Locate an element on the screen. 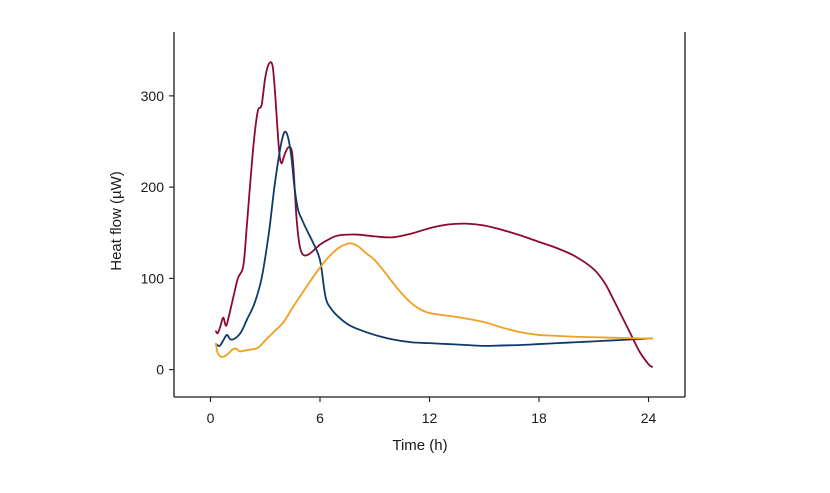  x-axis-title: Time (h) is located at coordinates (419, 445).